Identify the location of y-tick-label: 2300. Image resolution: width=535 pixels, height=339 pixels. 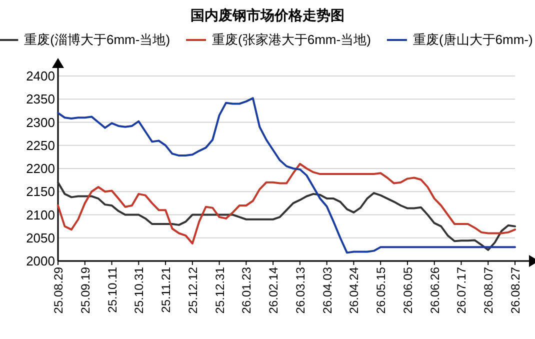
(40, 122).